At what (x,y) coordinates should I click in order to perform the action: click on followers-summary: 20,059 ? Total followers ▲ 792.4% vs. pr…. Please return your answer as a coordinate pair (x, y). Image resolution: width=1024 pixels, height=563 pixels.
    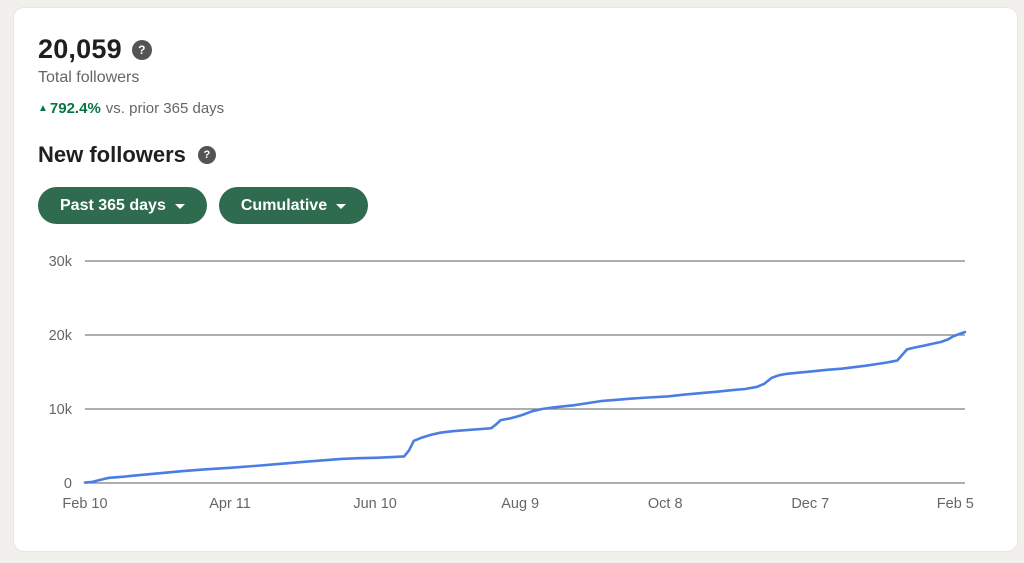
    Looking at the image, I should click on (515, 75).